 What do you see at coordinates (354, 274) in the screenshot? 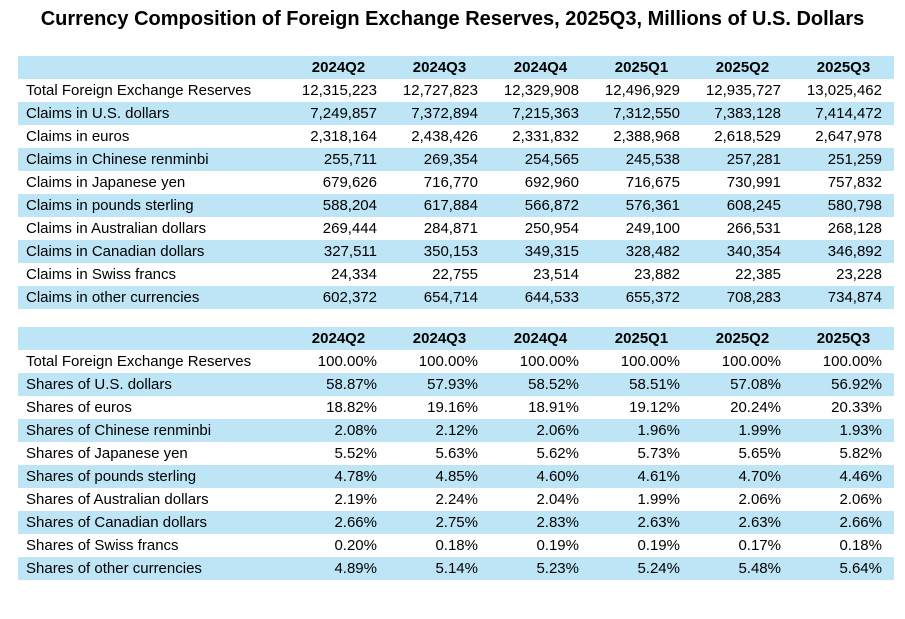
I see `value-cell: 24,334` at bounding box center [354, 274].